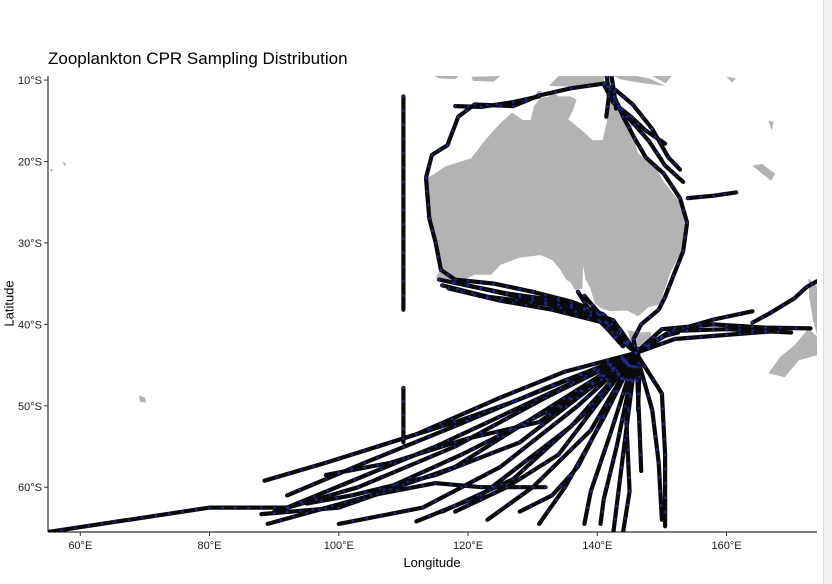 Image resolution: width=832 pixels, height=584 pixels. What do you see at coordinates (827, 292) in the screenshot?
I see `window-scrollbar` at bounding box center [827, 292].